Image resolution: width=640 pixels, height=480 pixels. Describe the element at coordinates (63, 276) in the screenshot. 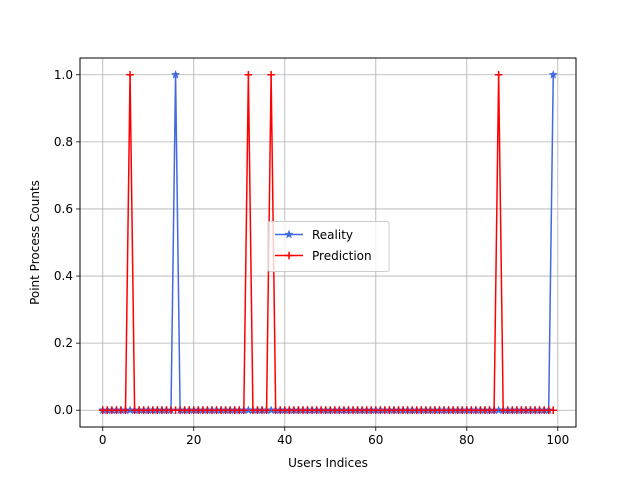

I see `y-tick-label: 0.4` at that location.